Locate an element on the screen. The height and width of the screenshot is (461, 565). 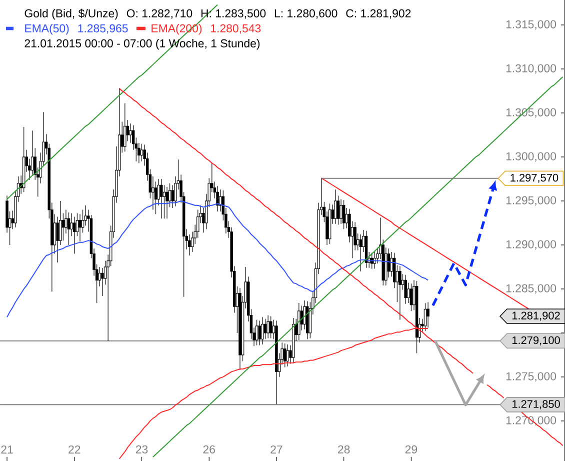
y-tick-label: 1.275,000 is located at coordinates (531, 377).